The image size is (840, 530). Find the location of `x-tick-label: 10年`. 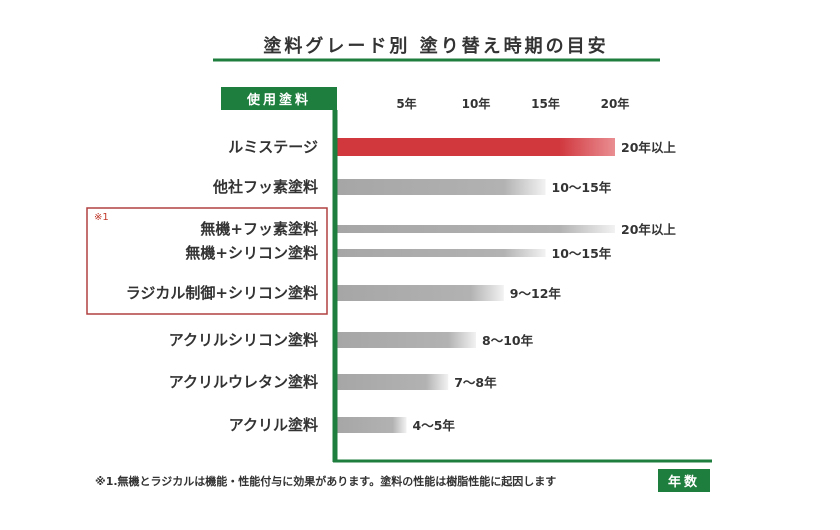

x-tick-label: 10年 is located at coordinates (476, 103).